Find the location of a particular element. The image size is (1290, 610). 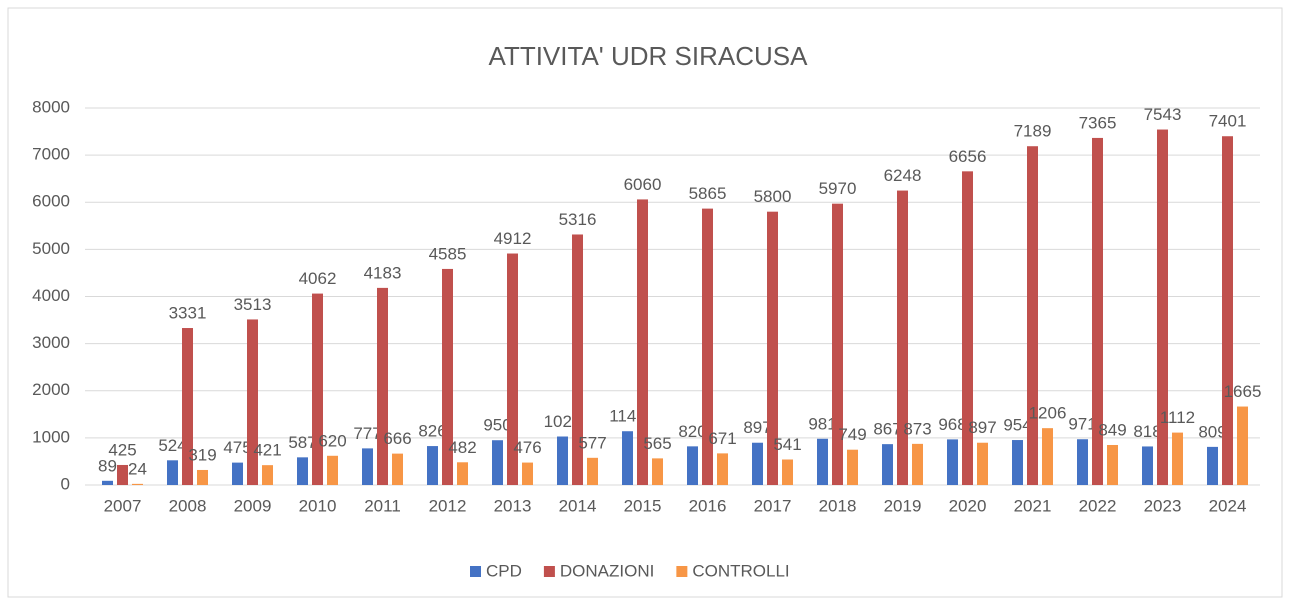

data-label: 89 is located at coordinates (107, 465).